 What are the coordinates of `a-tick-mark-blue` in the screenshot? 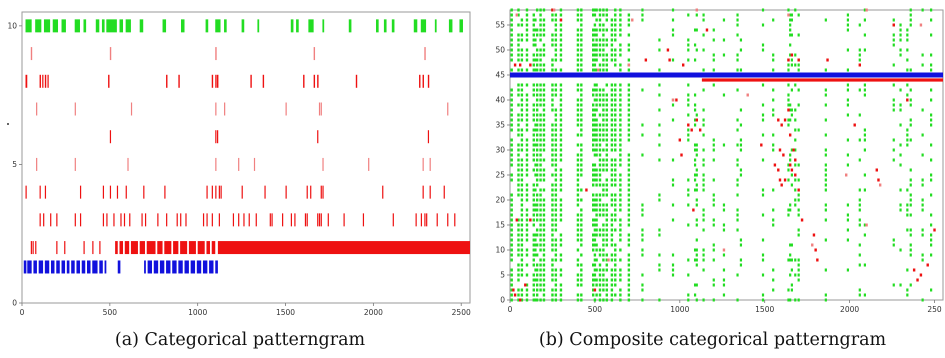 It's located at (101, 267).